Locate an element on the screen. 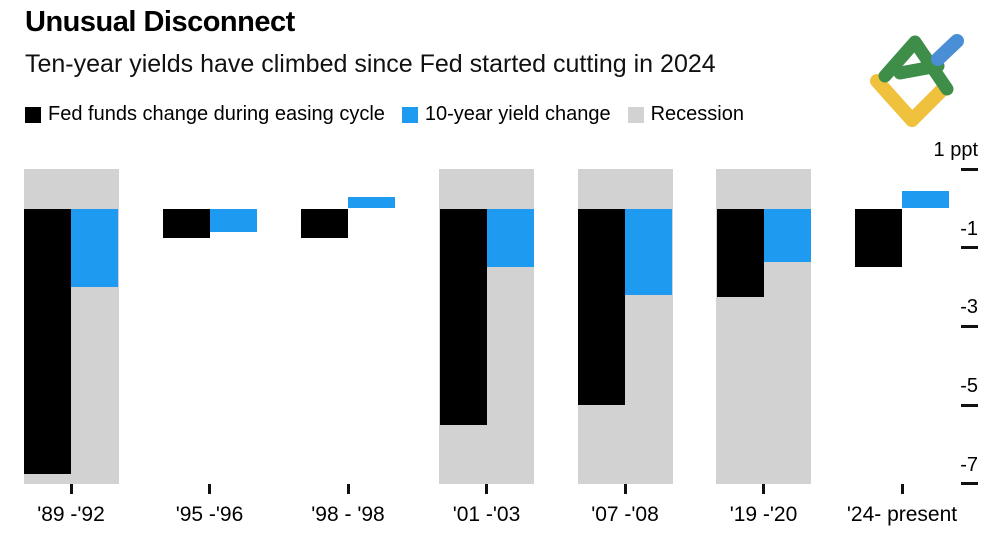 This screenshot has height=545, width=1000. recession-swatch-icon is located at coordinates (635, 114).